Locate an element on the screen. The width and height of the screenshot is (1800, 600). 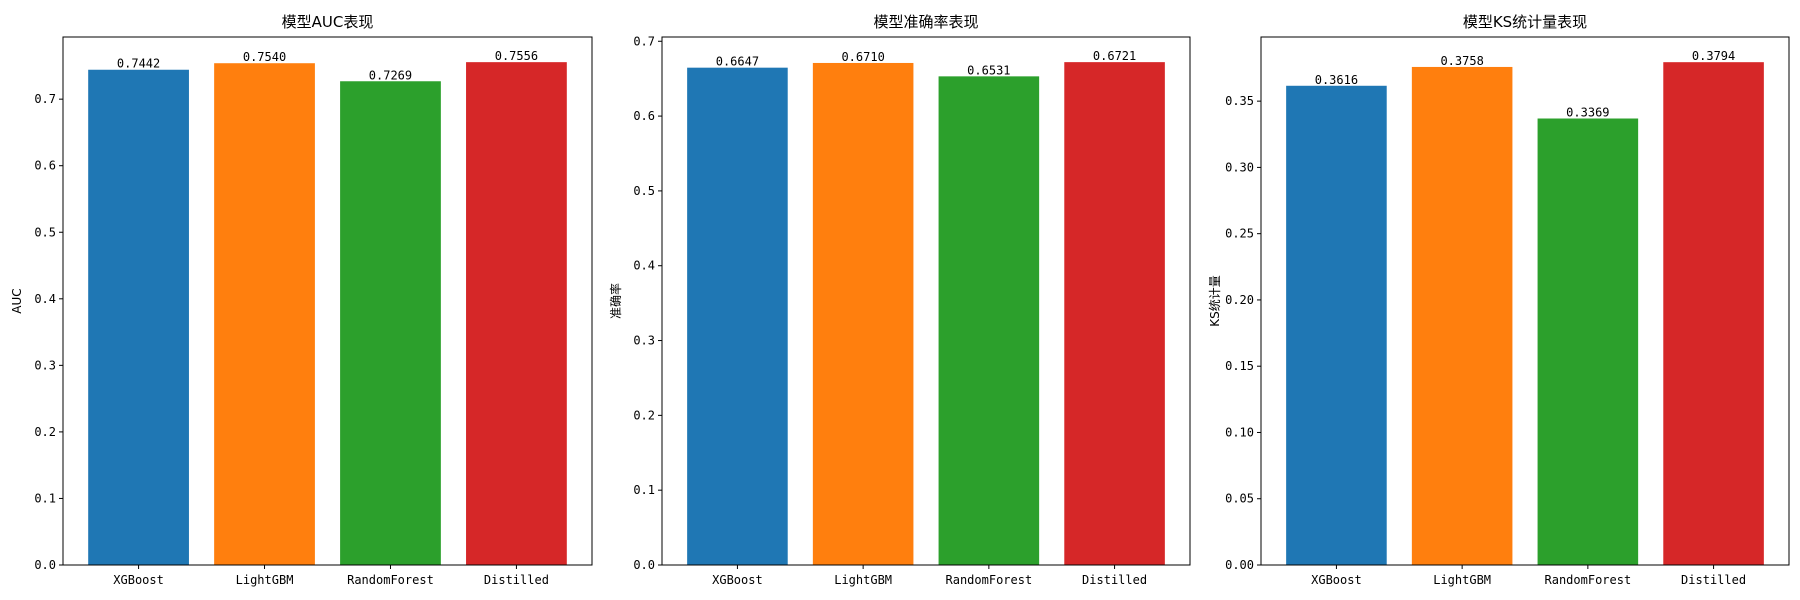
bar-value-label: 0.7540 is located at coordinates (264, 57).